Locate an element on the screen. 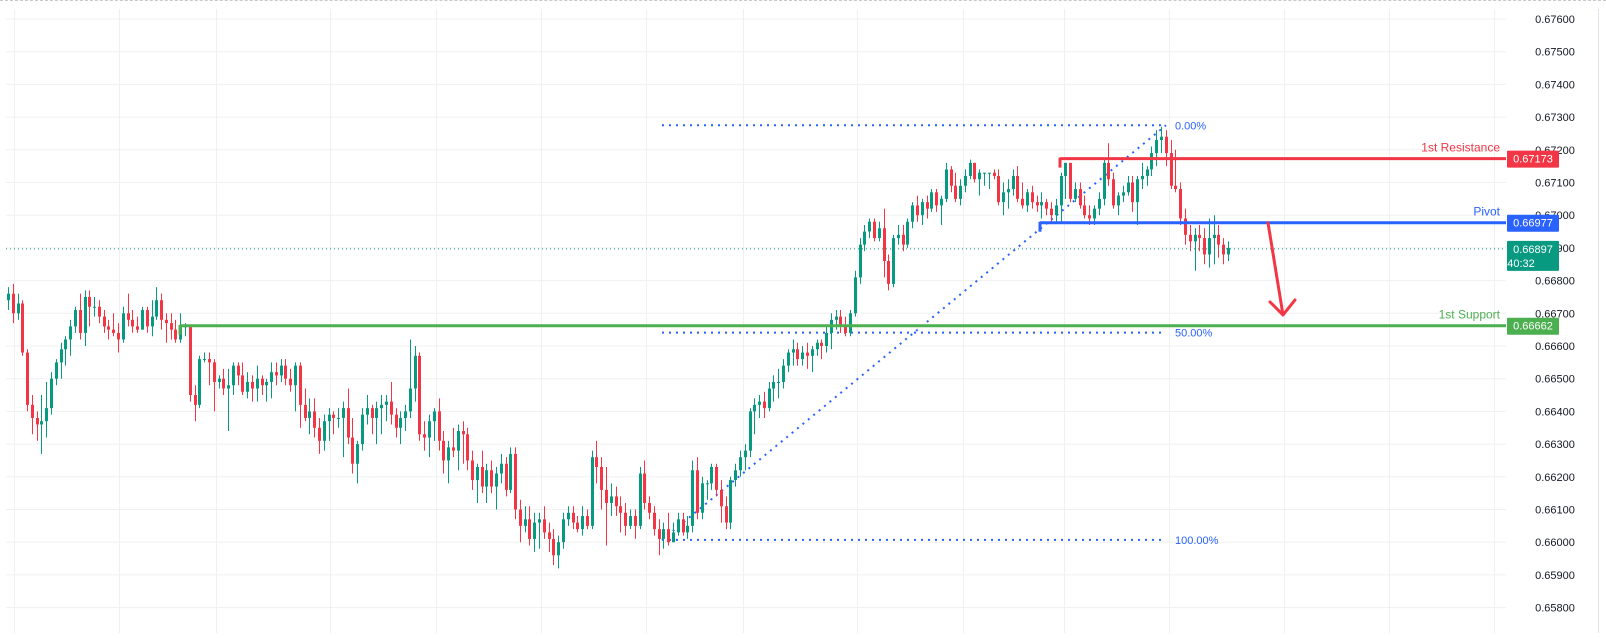 The width and height of the screenshot is (1606, 638). price-tag-label: 0.67173 is located at coordinates (1533, 160).